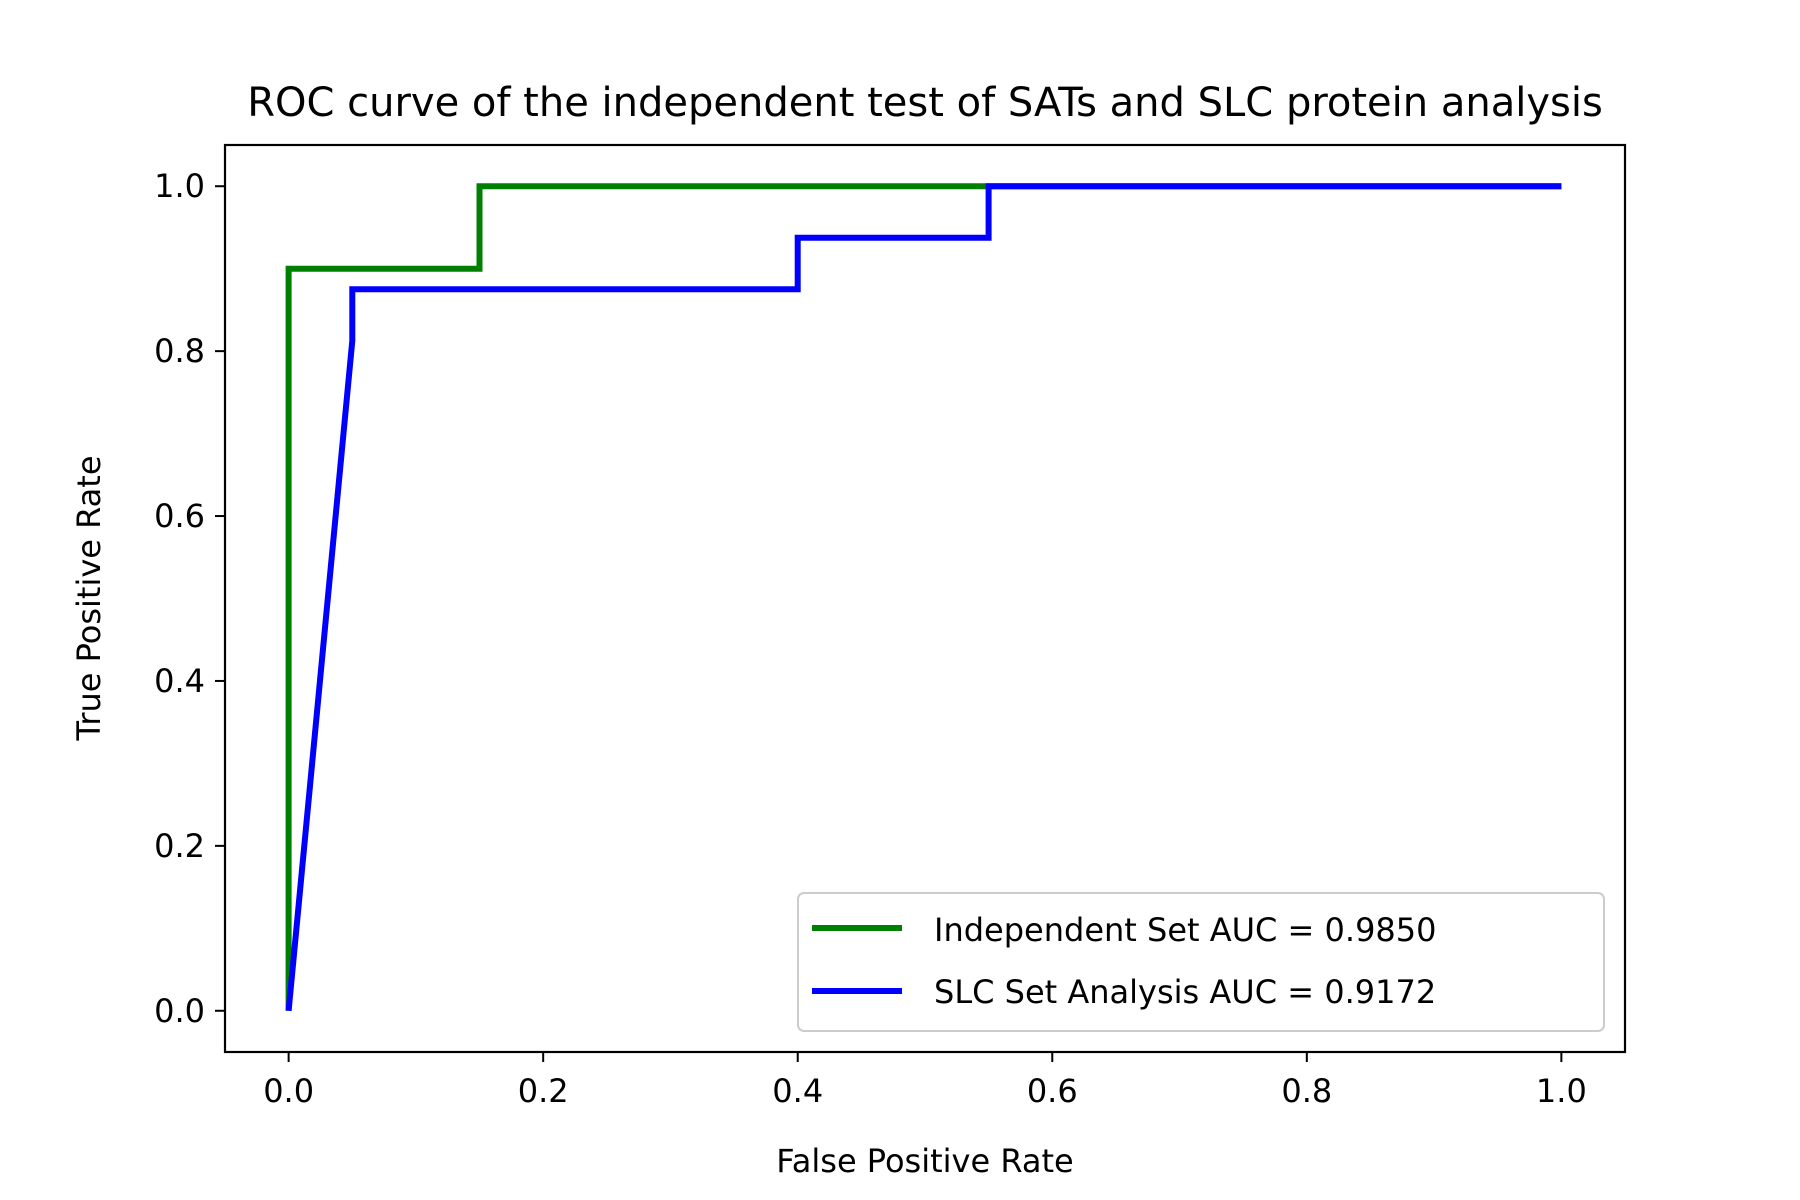  What do you see at coordinates (1561, 1091) in the screenshot?
I see `x-tick-label: 1.0` at bounding box center [1561, 1091].